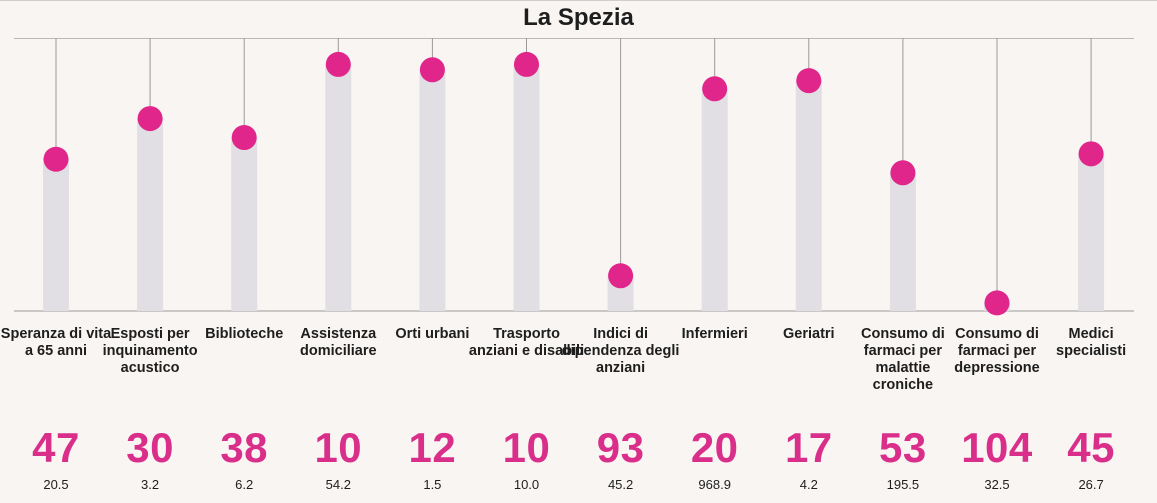 The height and width of the screenshot is (503, 1157). What do you see at coordinates (903, 447) in the screenshot?
I see `rank-label: 53` at bounding box center [903, 447].